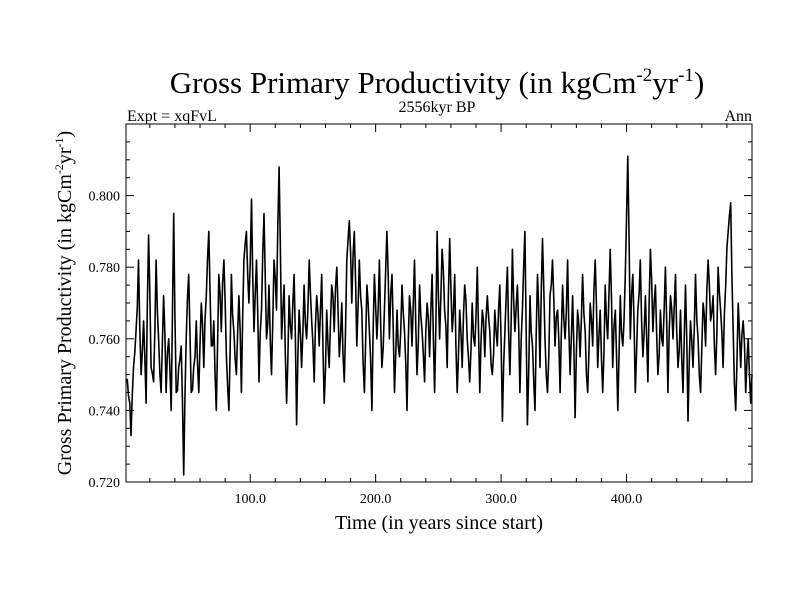  What do you see at coordinates (439, 523) in the screenshot?
I see `x-axis-label: Time (in years since start)` at bounding box center [439, 523].